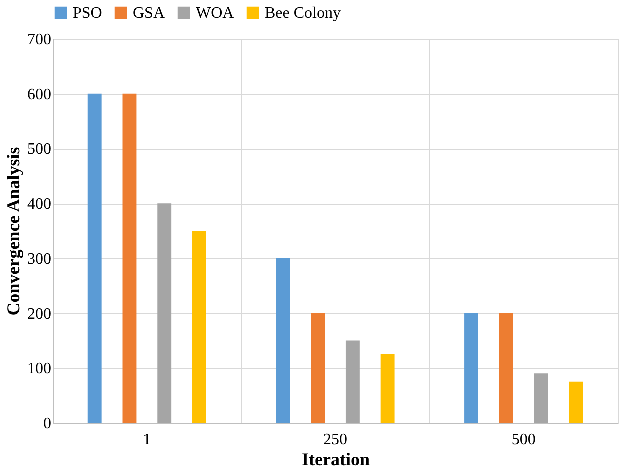  Describe the element at coordinates (40, 149) in the screenshot. I see `y-tick-label: 500` at that location.